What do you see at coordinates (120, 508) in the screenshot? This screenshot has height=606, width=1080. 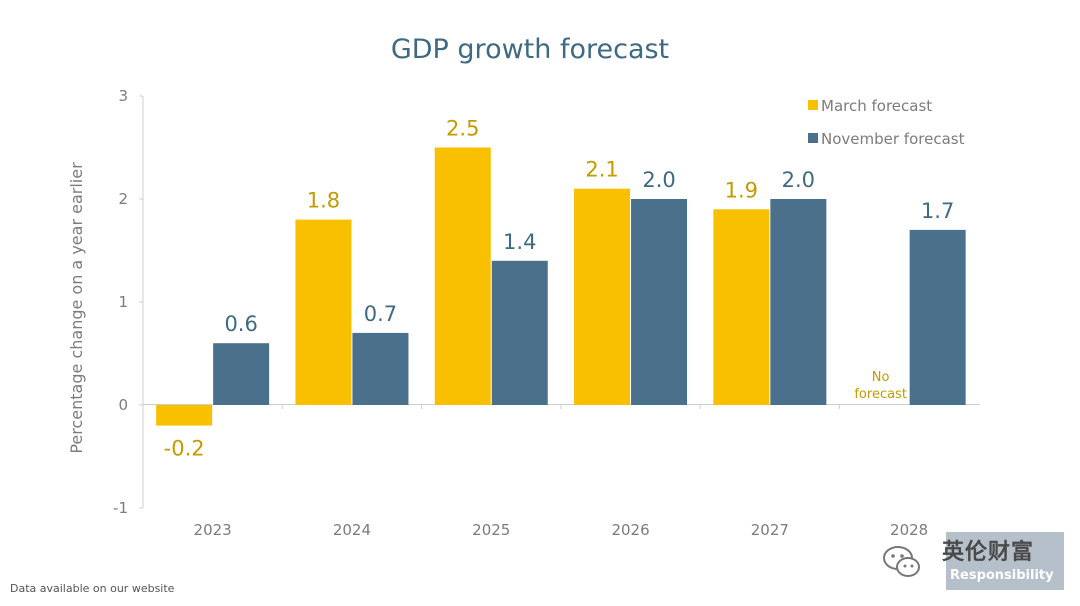 I see `y-tick-label: -1` at bounding box center [120, 508].